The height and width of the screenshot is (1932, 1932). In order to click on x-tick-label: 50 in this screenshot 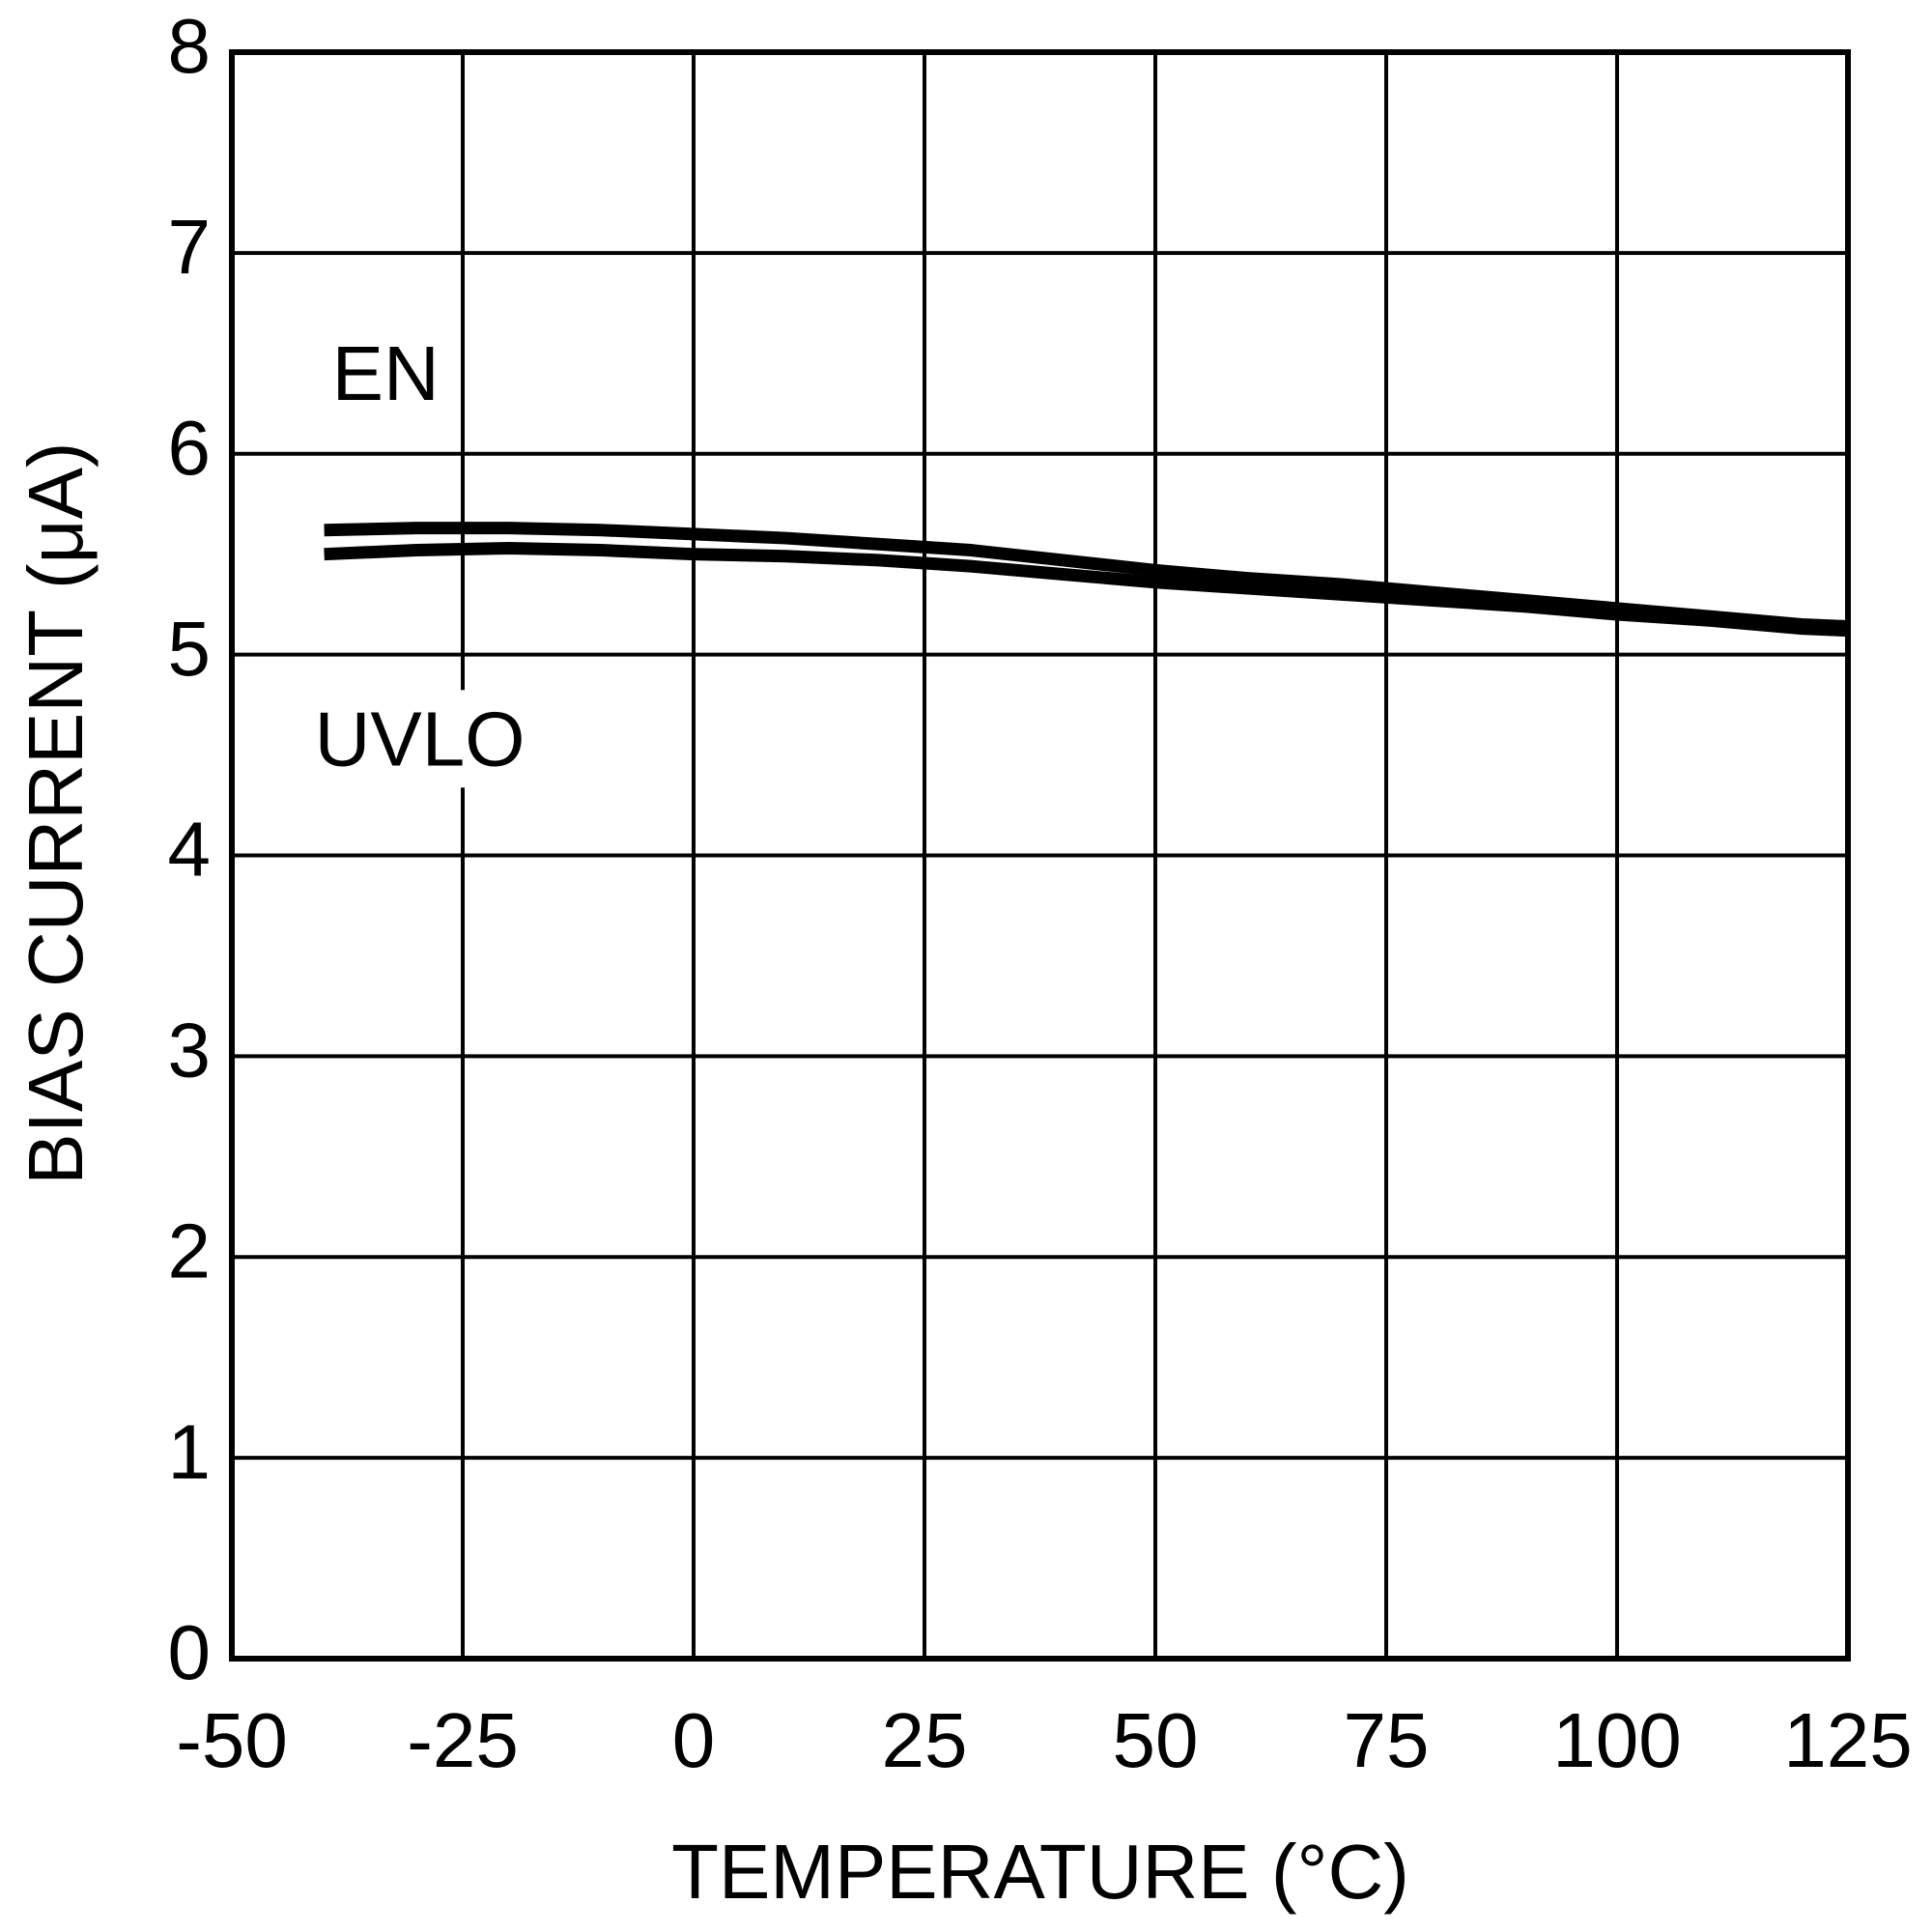, I will do `click(1156, 1740)`.